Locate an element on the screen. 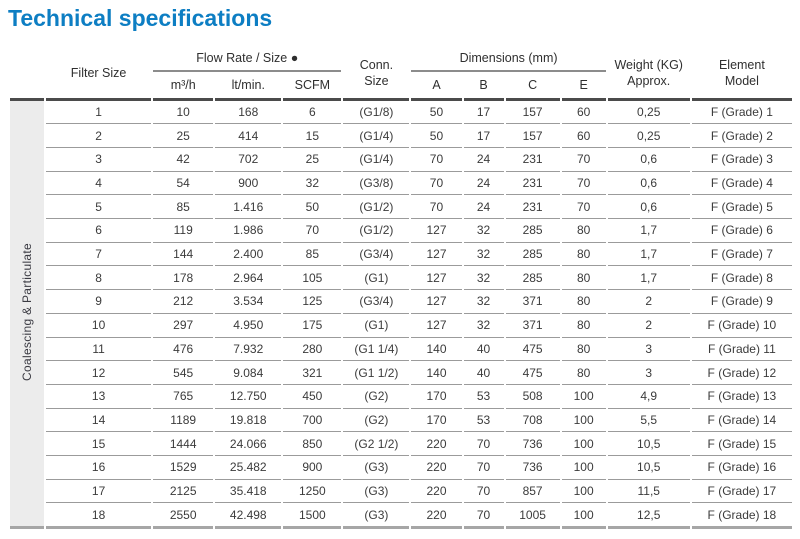 This screenshot has width=800, height=539. table-cell: 54 is located at coordinates (183, 182).